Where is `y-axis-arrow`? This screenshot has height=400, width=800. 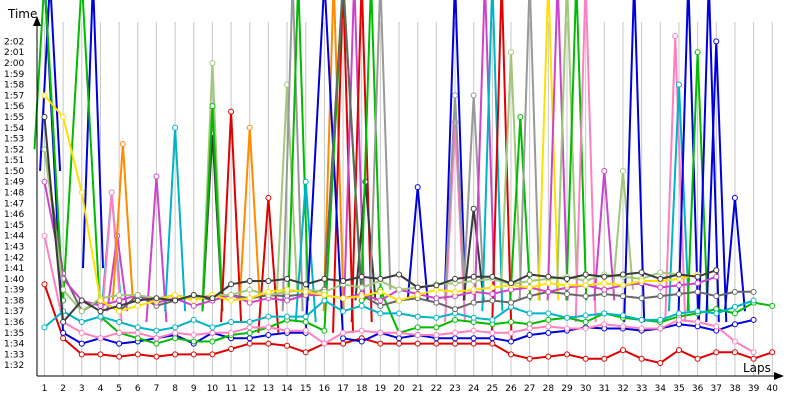
y-axis-arrow is located at coordinates (37, 21).